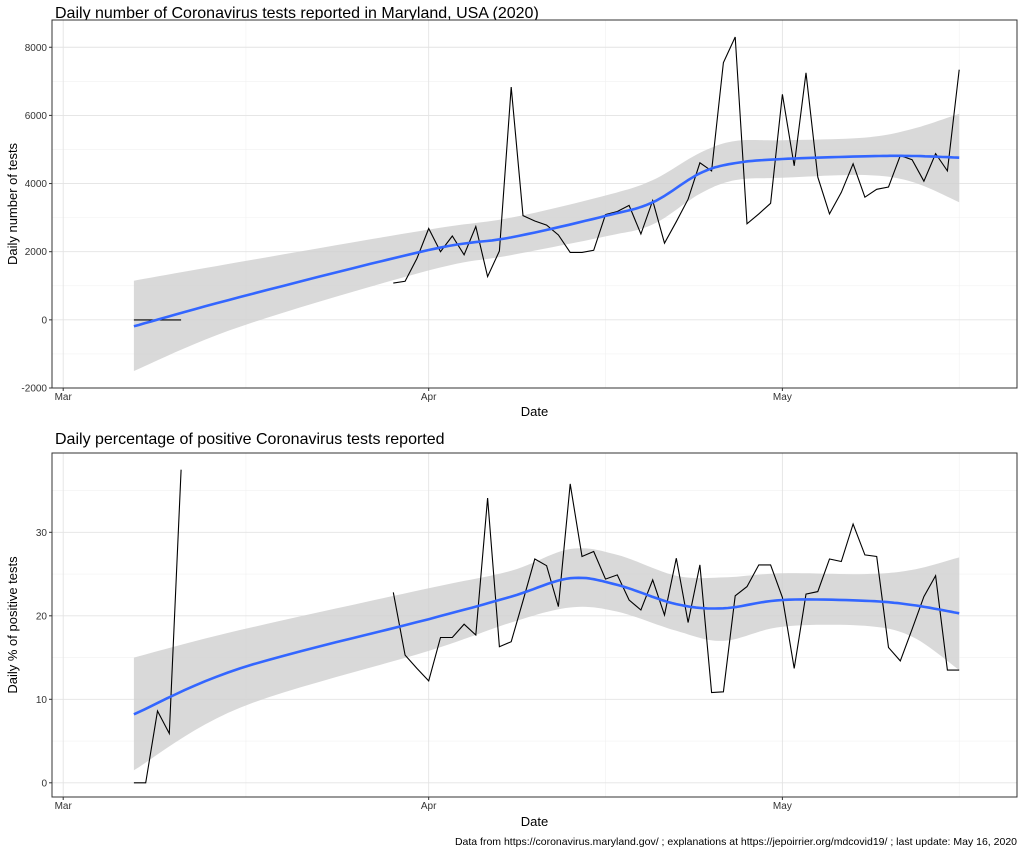 This screenshot has height=853, width=1024. What do you see at coordinates (36, 184) in the screenshot?
I see `y-tick-label: 4000` at bounding box center [36, 184].